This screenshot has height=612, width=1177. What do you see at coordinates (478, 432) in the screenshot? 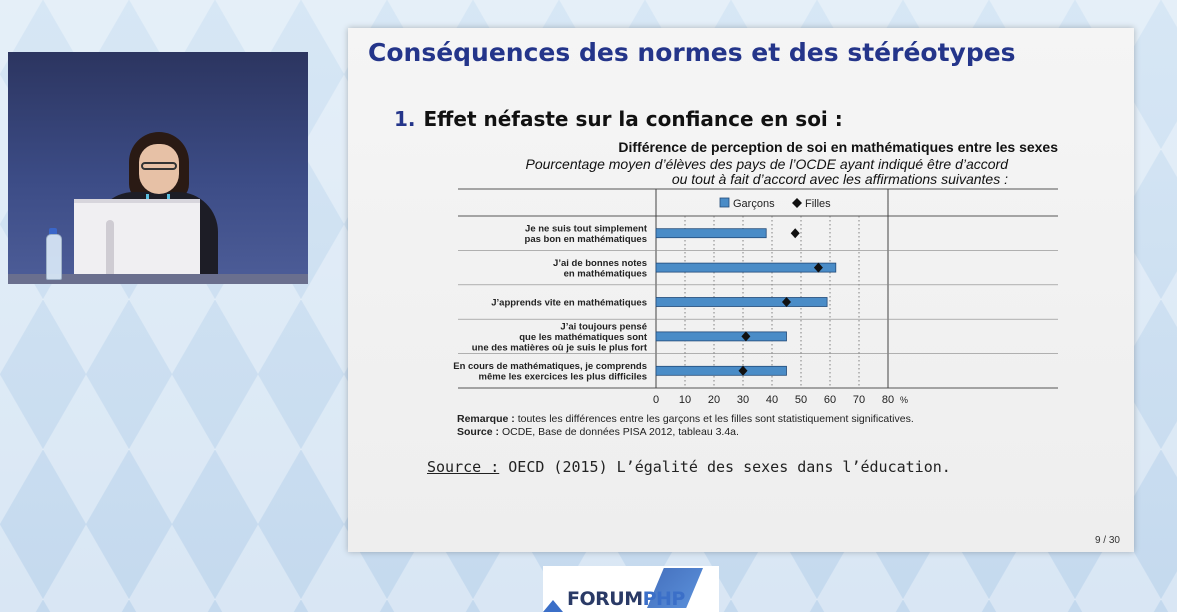
I see `chart-source-label: Source :` at bounding box center [478, 432].